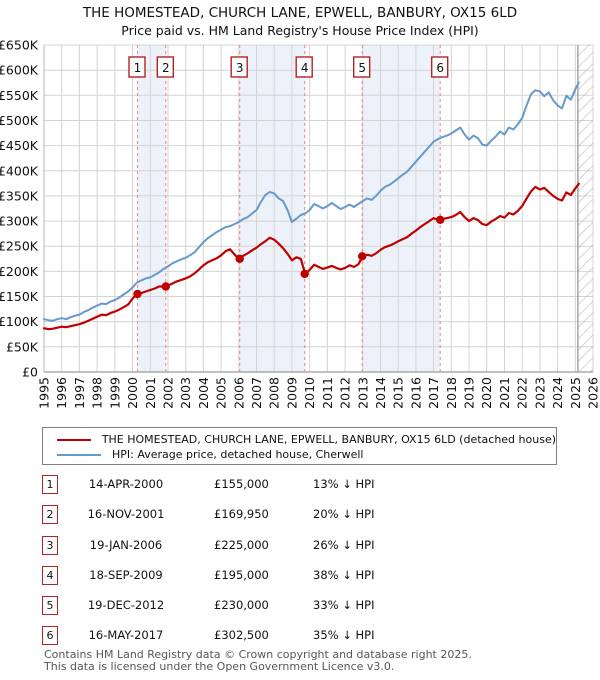 The width and height of the screenshot is (600, 680). Describe the element at coordinates (221, 393) in the screenshot. I see `svg-text: 2005` at that location.